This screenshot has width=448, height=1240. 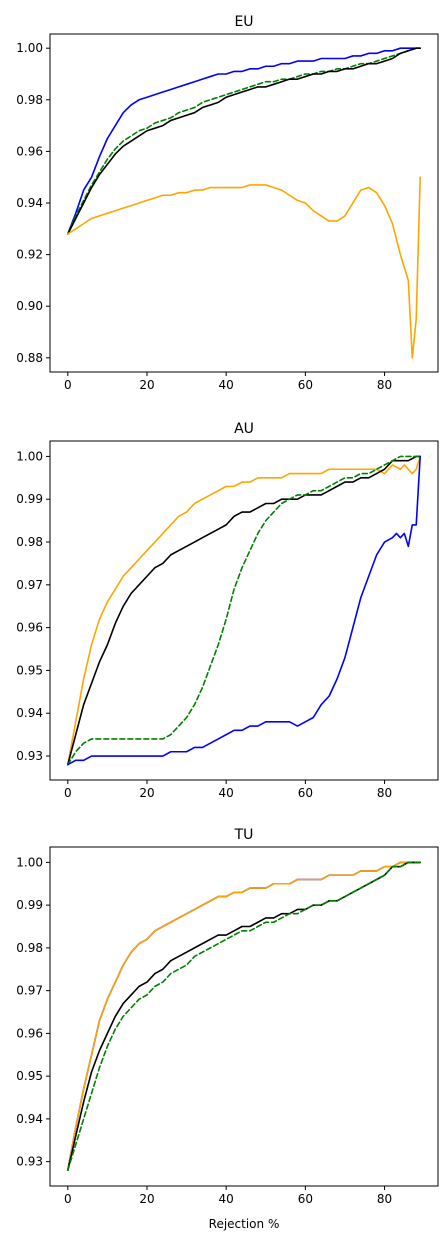 I want to click on y-tick-label: 0.90, so click(x=29, y=306).